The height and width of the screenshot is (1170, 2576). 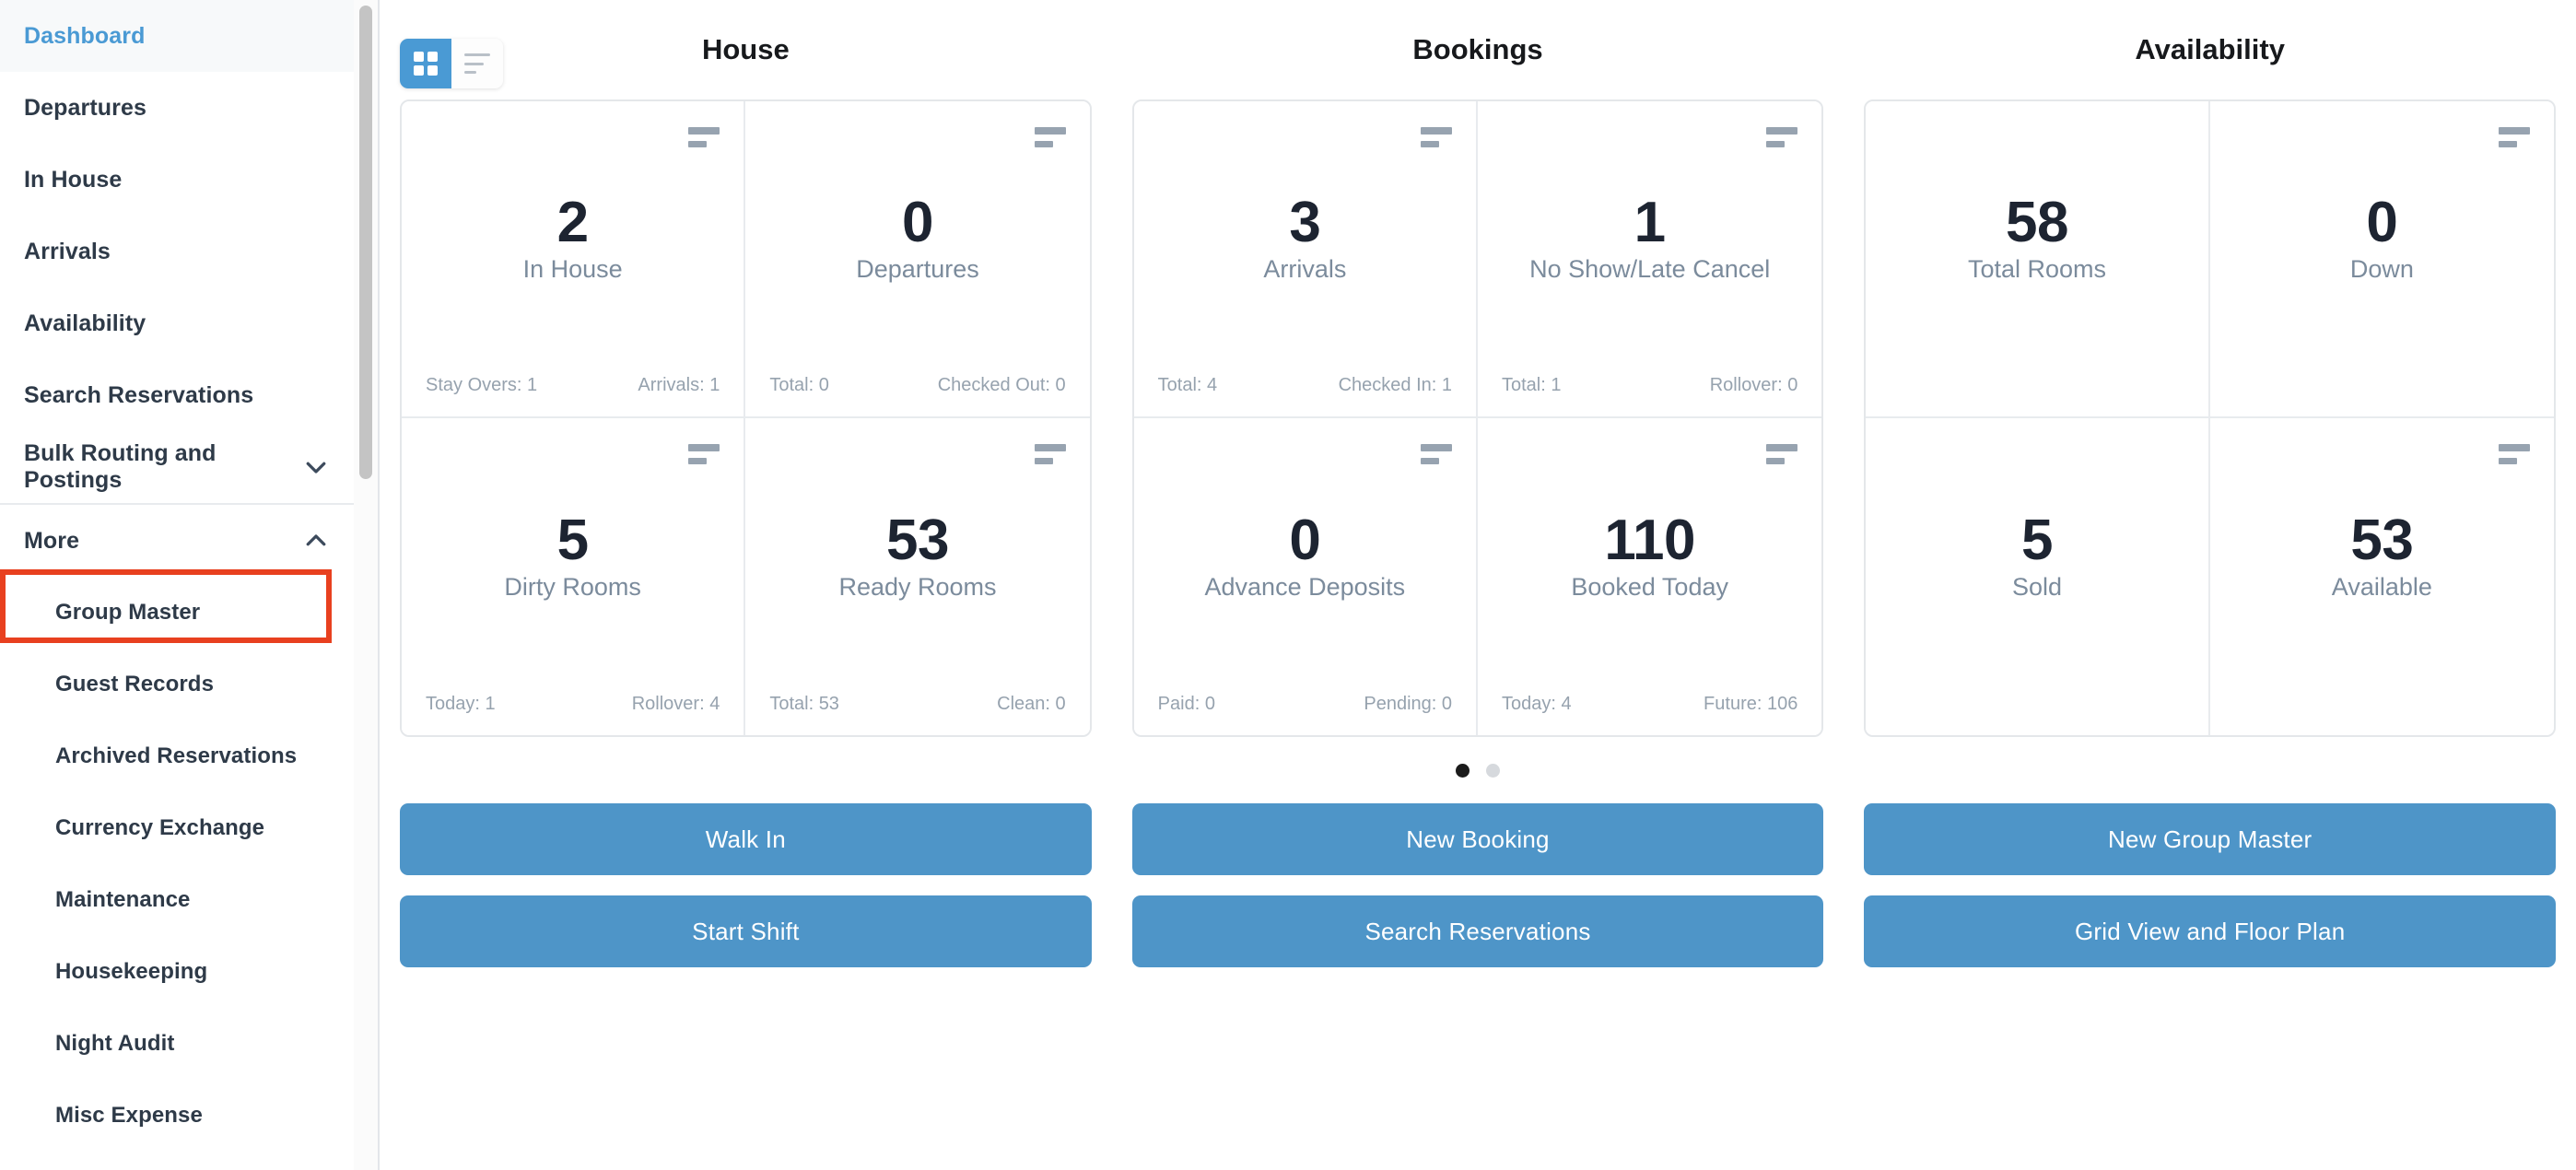 I want to click on new-booking-button: New Booking, so click(x=1477, y=839).